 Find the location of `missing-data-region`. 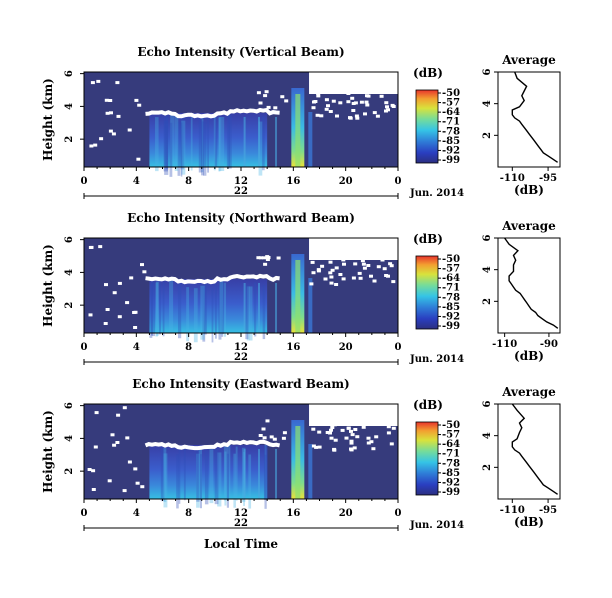

missing-data-region is located at coordinates (353, 83).